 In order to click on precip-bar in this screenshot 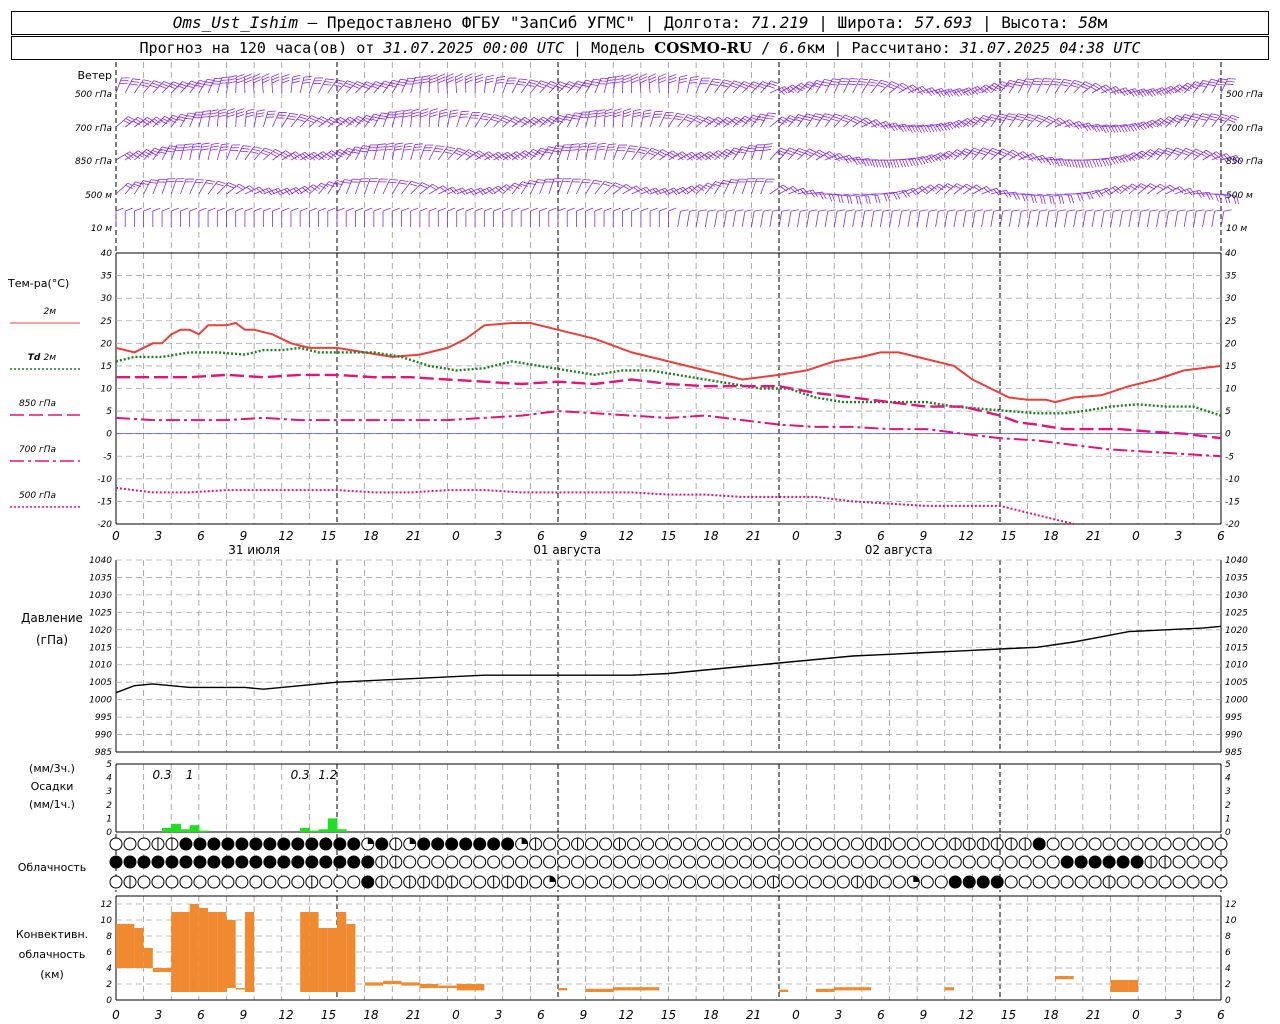, I will do `click(342, 830)`.